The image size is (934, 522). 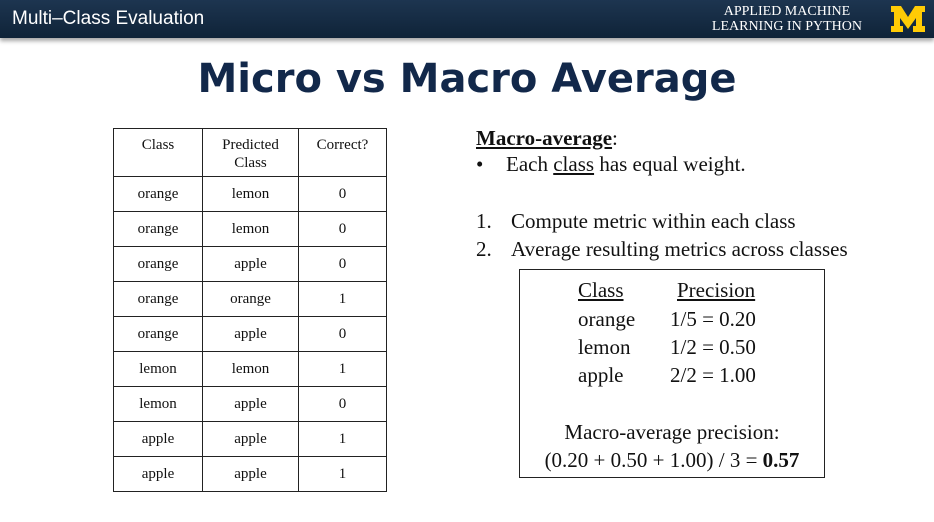 I want to click on header-predicted-class-label: Predicted Class, so click(x=250, y=154).